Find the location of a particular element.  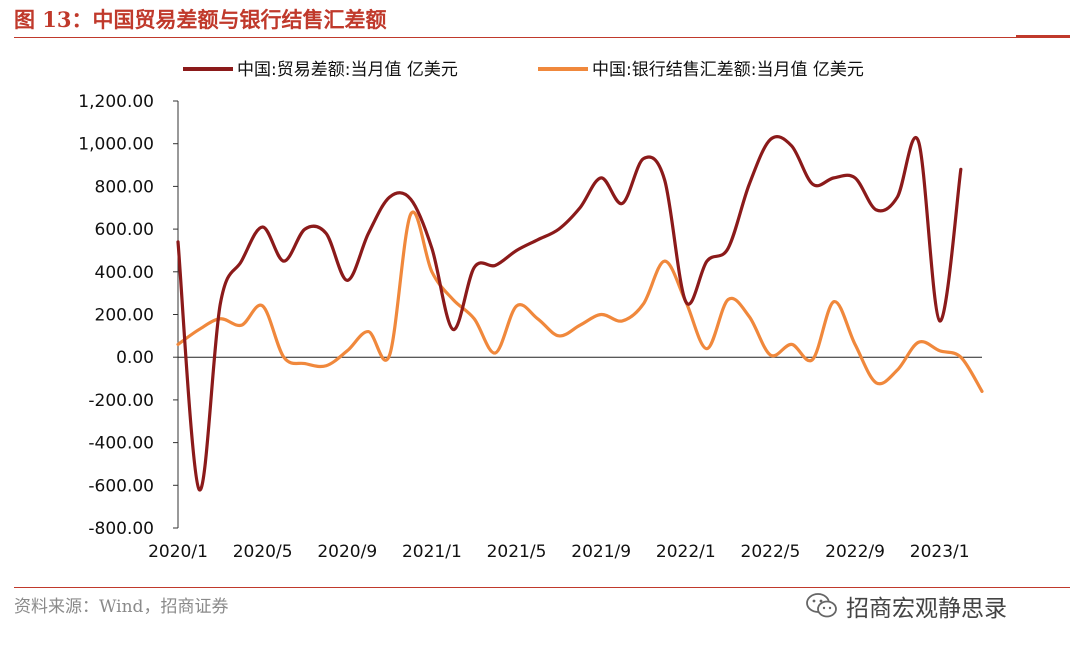

x-tick-label: 2023/1 is located at coordinates (940, 552).